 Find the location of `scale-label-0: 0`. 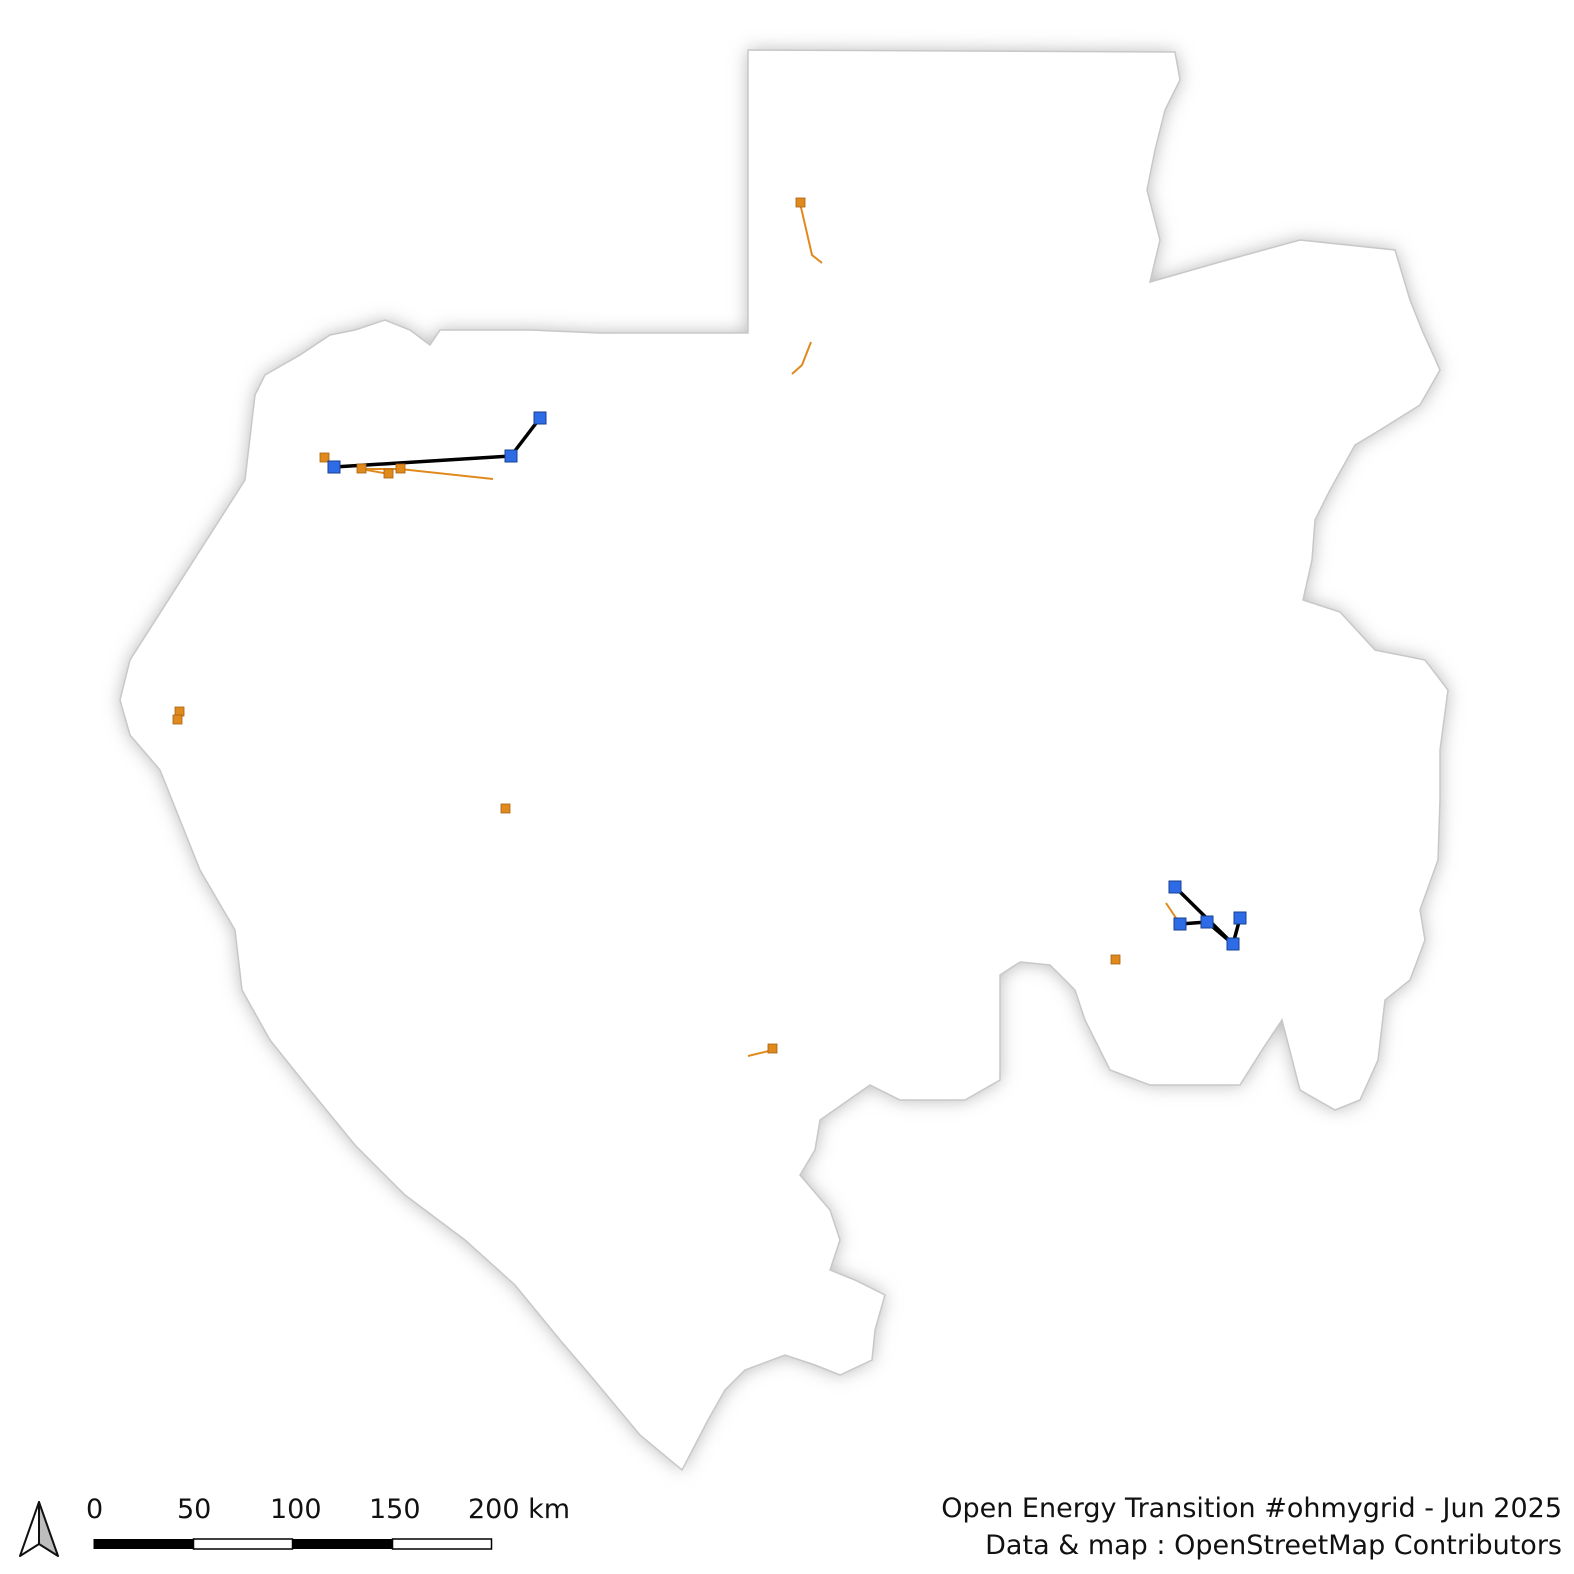

scale-label-0: 0 is located at coordinates (95, 1509).